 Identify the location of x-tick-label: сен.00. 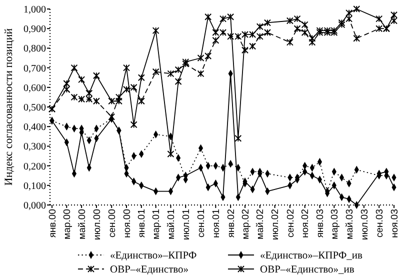
(112, 223).